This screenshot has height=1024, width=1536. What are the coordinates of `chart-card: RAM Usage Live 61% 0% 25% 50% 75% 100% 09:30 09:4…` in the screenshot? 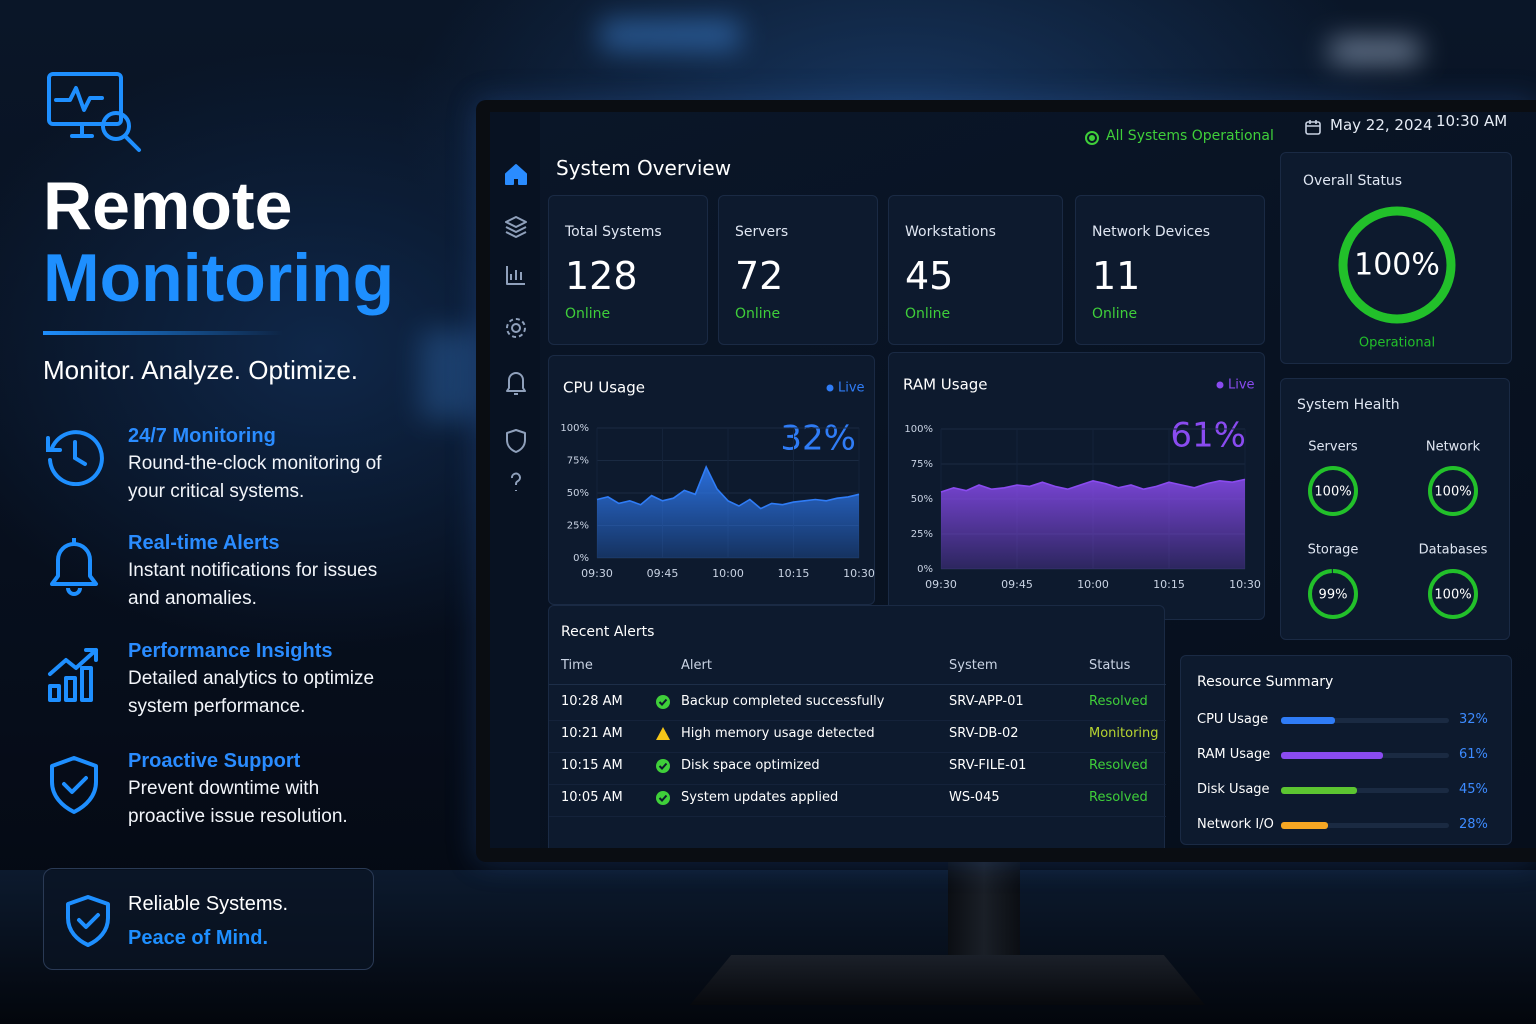 It's located at (1076, 486).